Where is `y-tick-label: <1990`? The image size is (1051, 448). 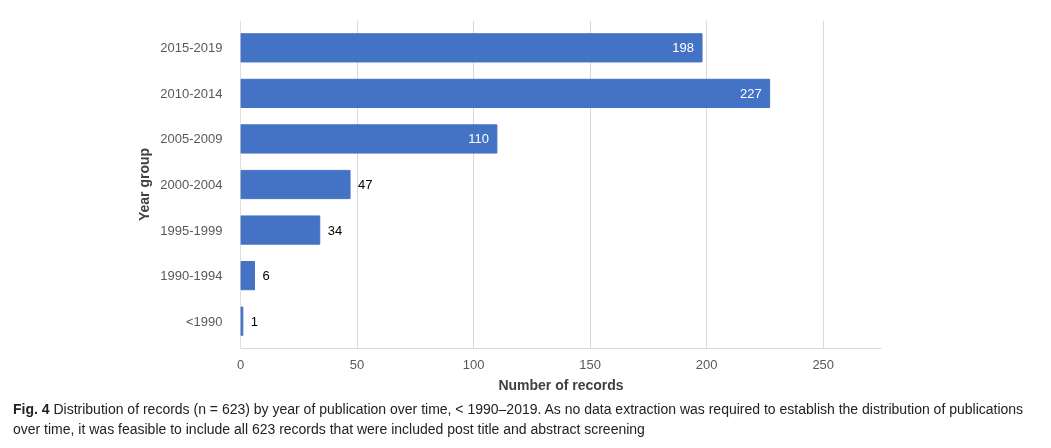 y-tick-label: <1990 is located at coordinates (204, 321).